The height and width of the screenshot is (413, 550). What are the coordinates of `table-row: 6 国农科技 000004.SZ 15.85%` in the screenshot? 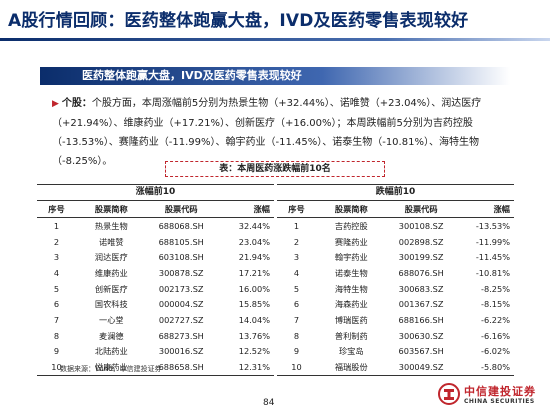 It's located at (155, 304).